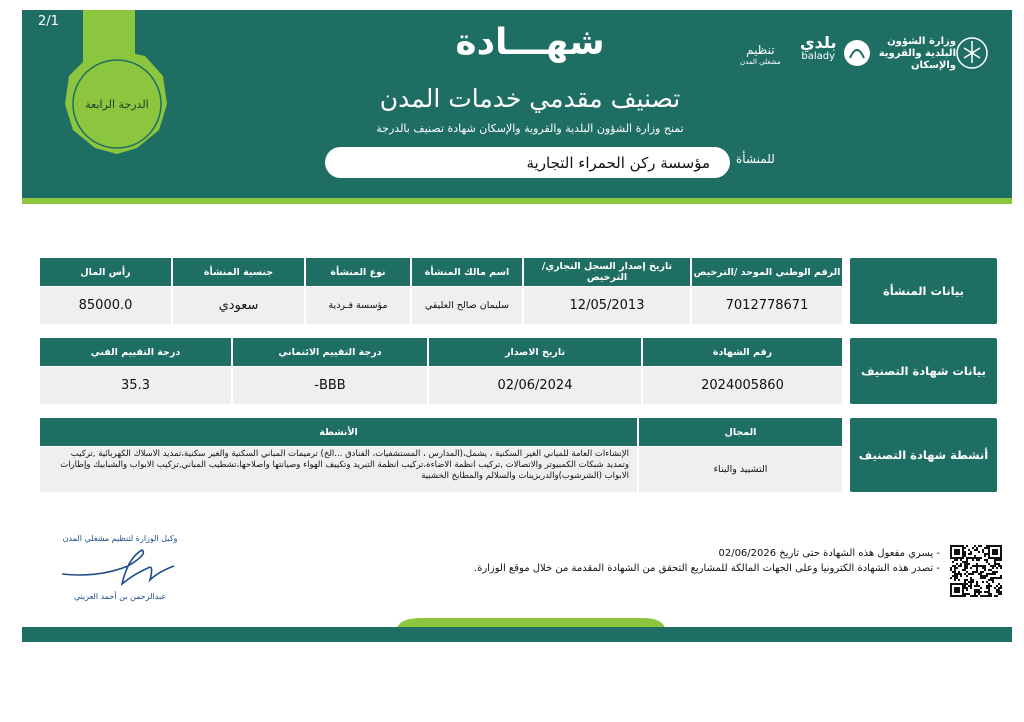 This screenshot has height=722, width=1024. I want to click on header-strip, so click(517, 201).